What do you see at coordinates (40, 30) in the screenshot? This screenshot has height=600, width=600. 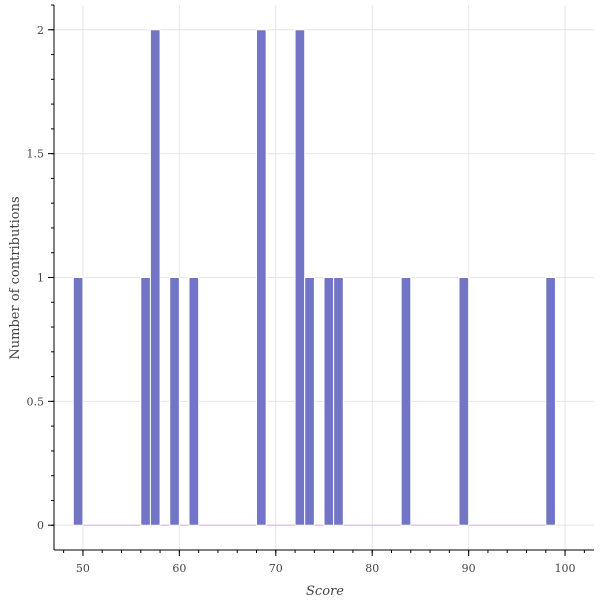 I see `y-tick-label: 2` at bounding box center [40, 30].